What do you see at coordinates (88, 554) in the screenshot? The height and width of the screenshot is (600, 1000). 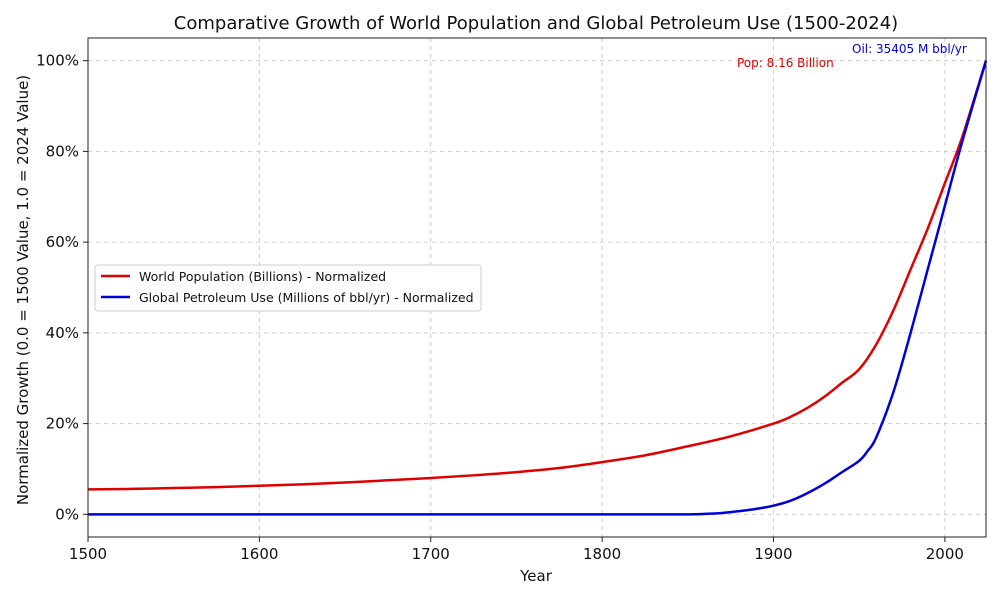 I see `x-tick-label: 1500` at bounding box center [88, 554].